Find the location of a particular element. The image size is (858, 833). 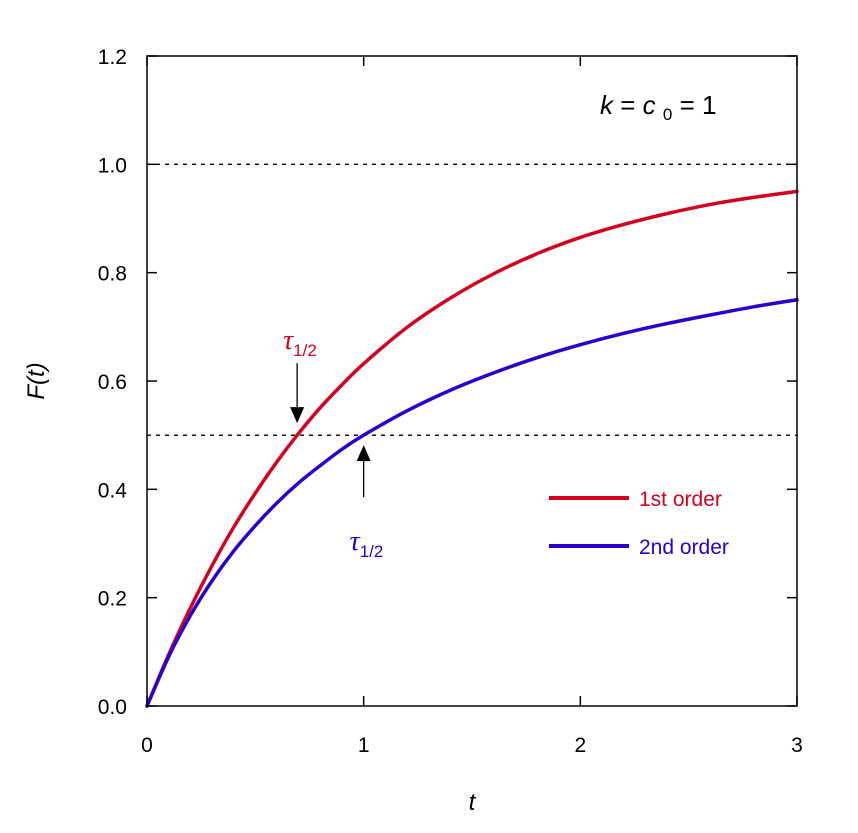

tau-label-1: τ1/2 is located at coordinates (300, 342).